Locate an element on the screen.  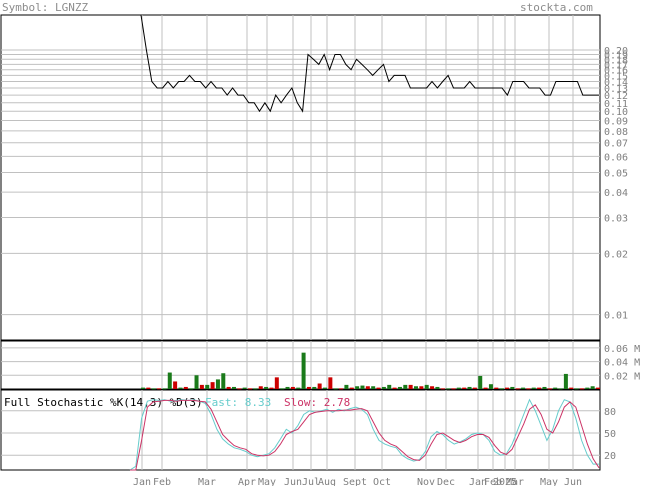
price-tick-label: 0.02 is located at coordinates (616, 254).